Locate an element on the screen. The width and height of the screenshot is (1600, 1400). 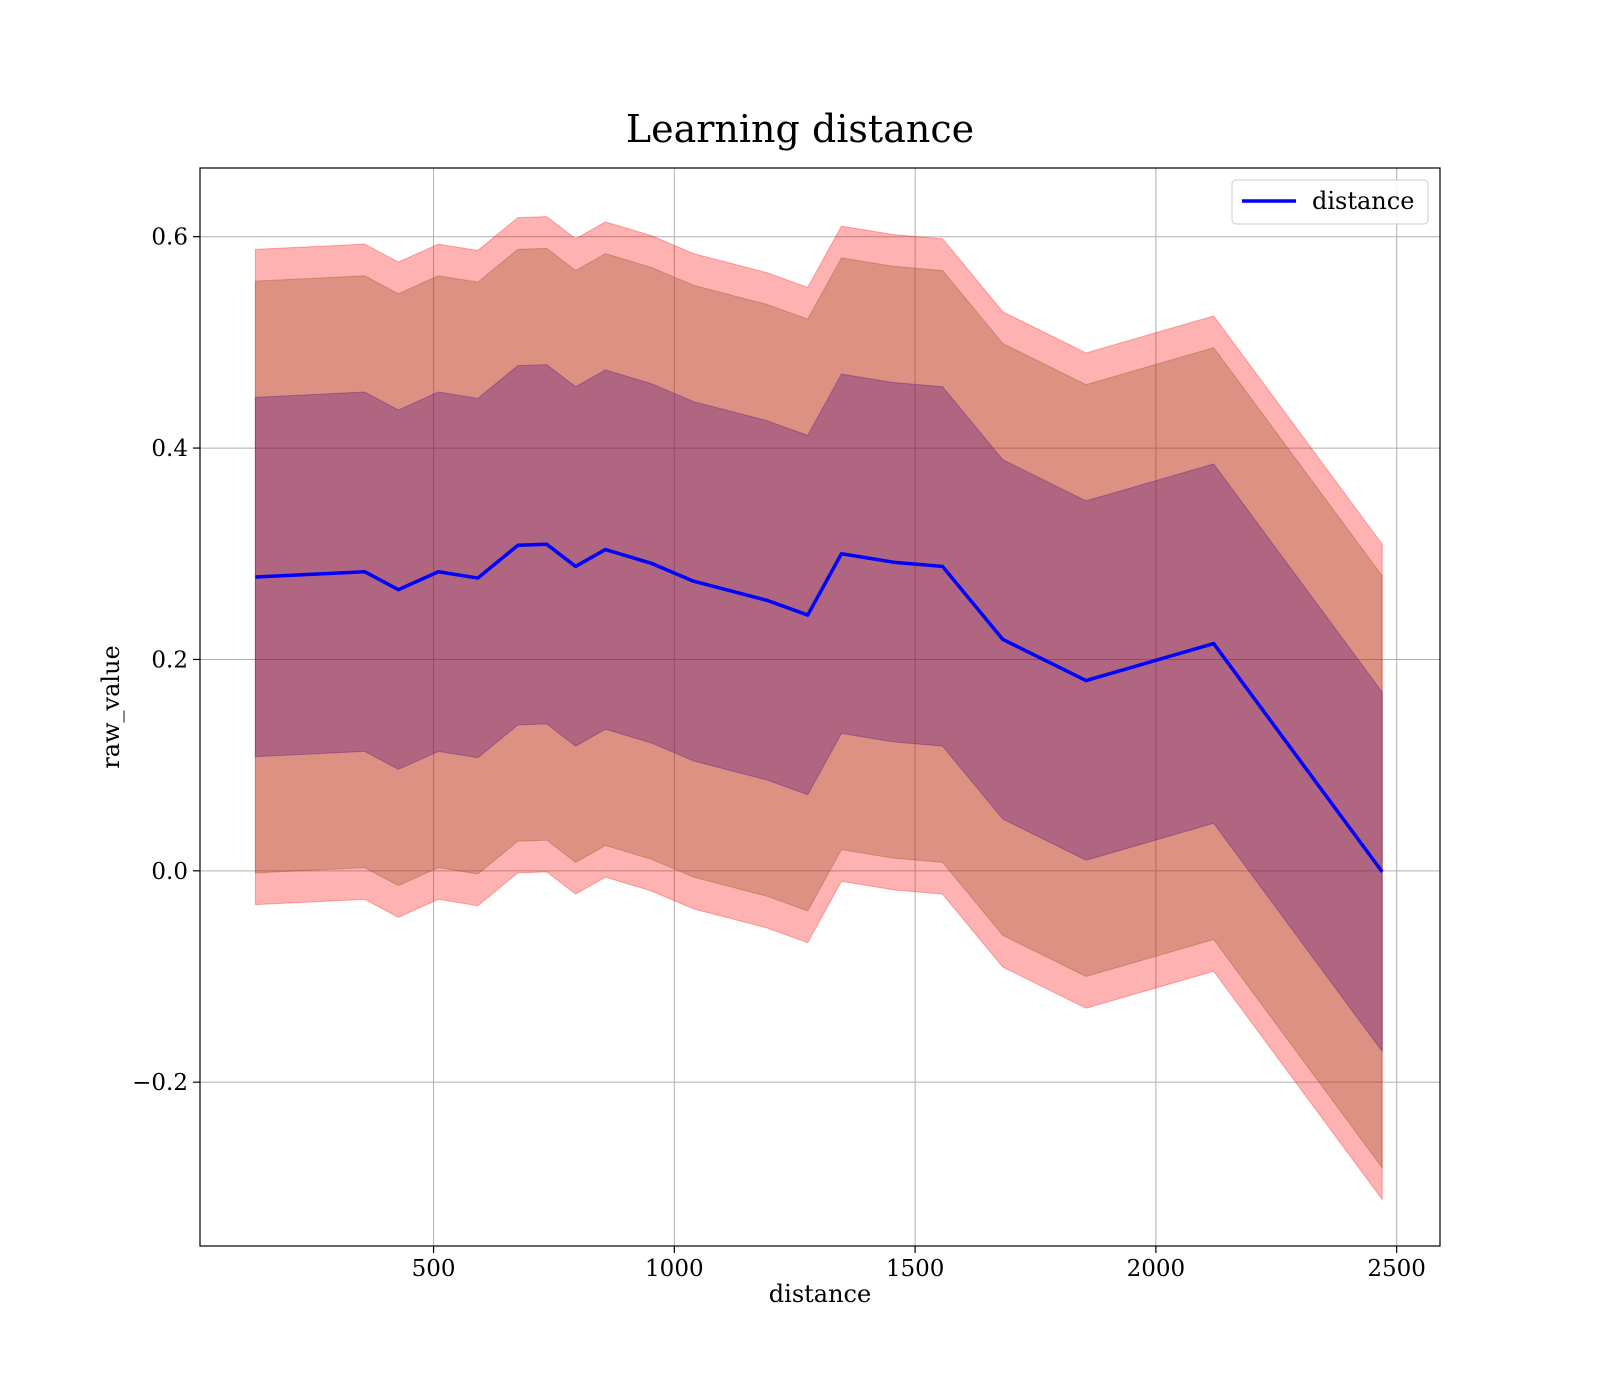
legend-label: distance is located at coordinates (1363, 201).